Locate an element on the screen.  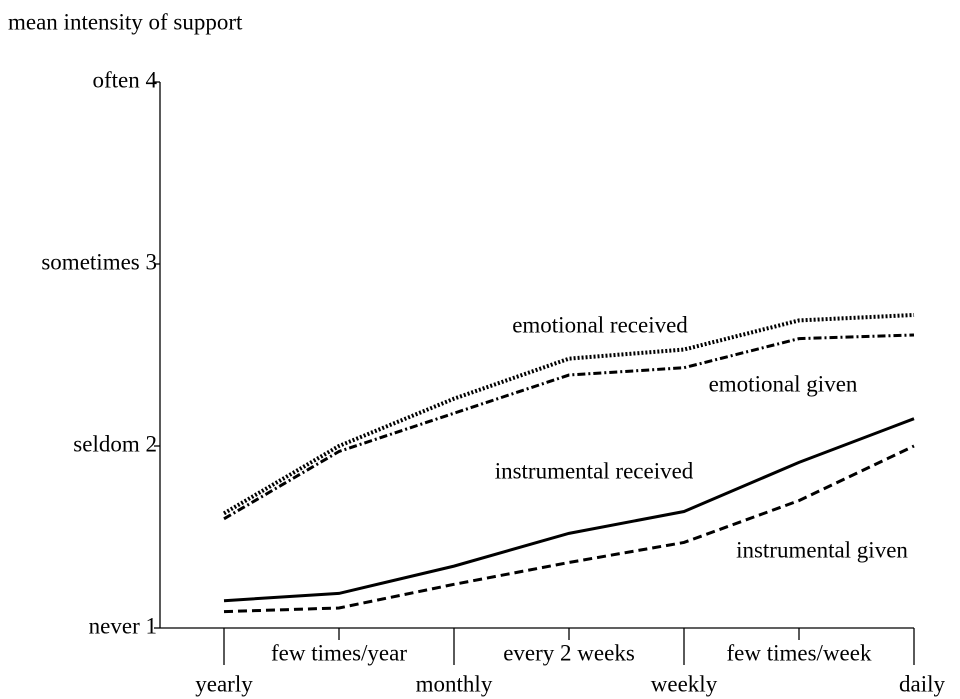
x-tick-label: few times/week is located at coordinates (799, 652).